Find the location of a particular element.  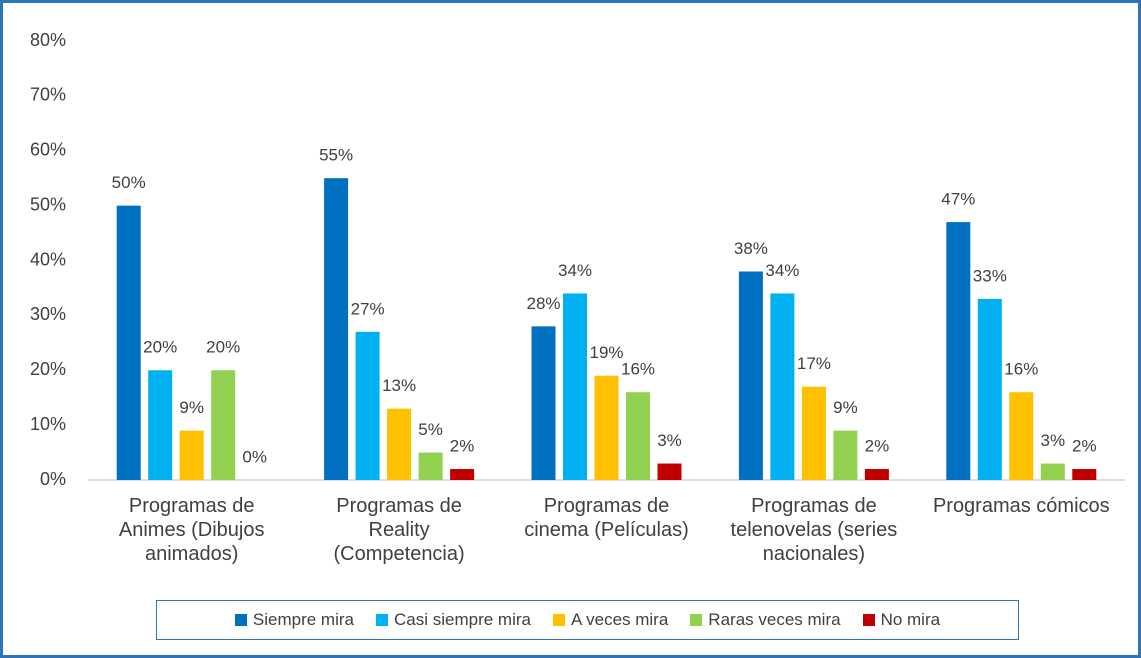

y-tick-label: 0% is located at coordinates (53, 479).